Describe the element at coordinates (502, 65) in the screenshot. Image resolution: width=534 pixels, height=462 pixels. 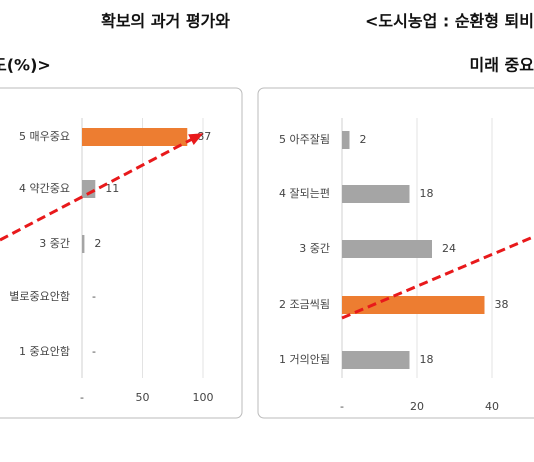
I see `chart-title: 미래 중요` at that location.